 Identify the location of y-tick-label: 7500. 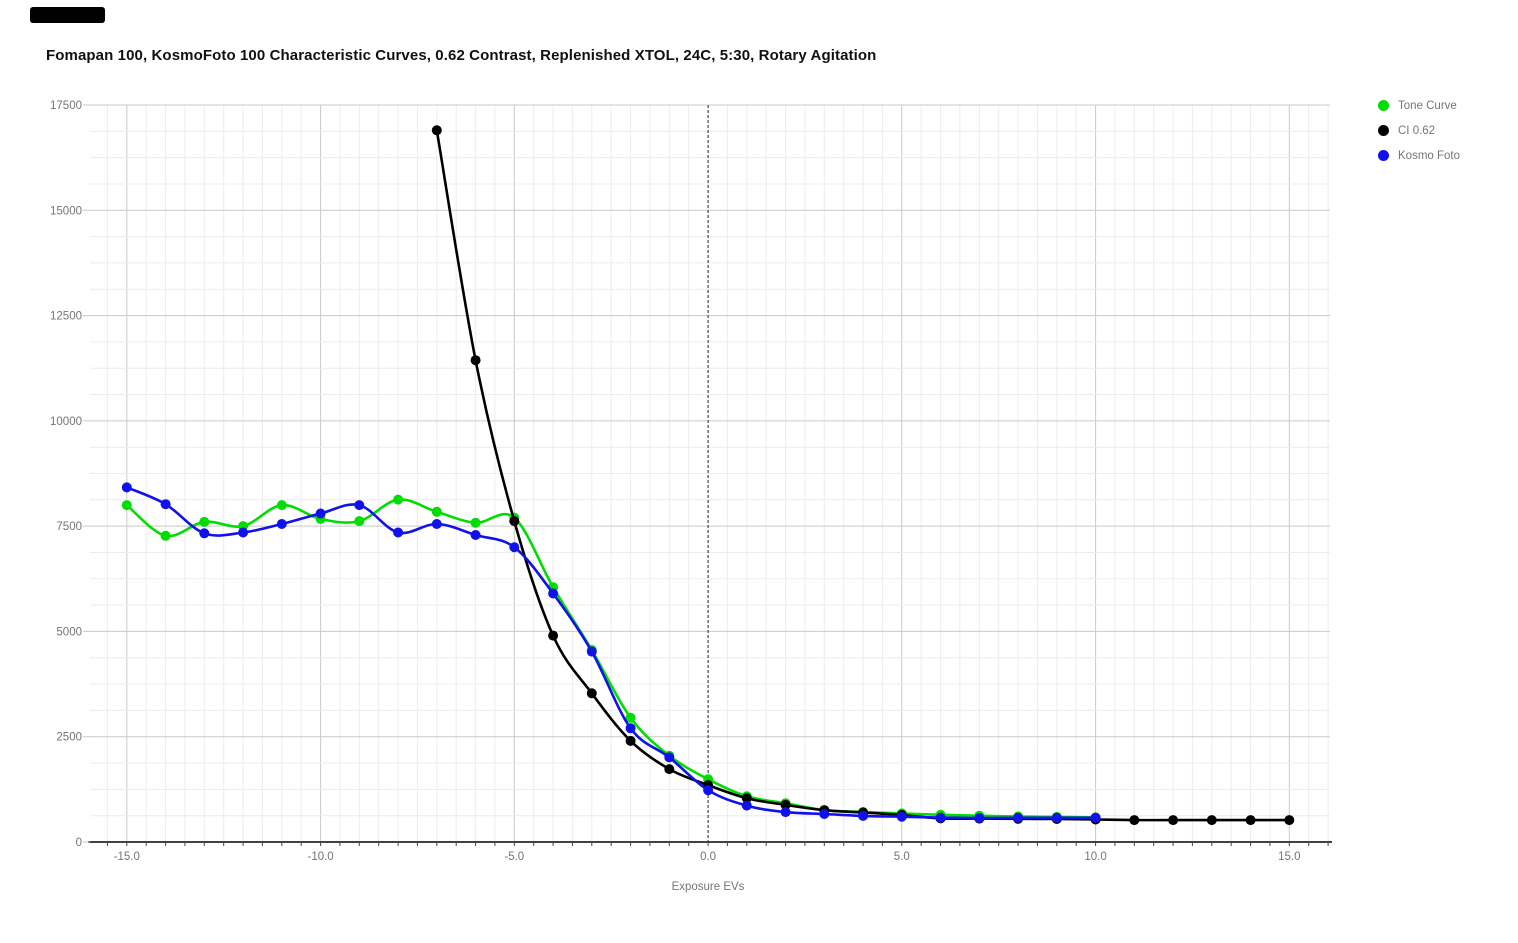
(69, 527).